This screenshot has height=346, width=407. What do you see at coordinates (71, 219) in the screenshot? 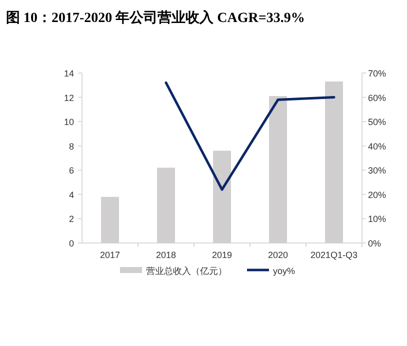
I see `y-tick-label: 2` at bounding box center [71, 219].